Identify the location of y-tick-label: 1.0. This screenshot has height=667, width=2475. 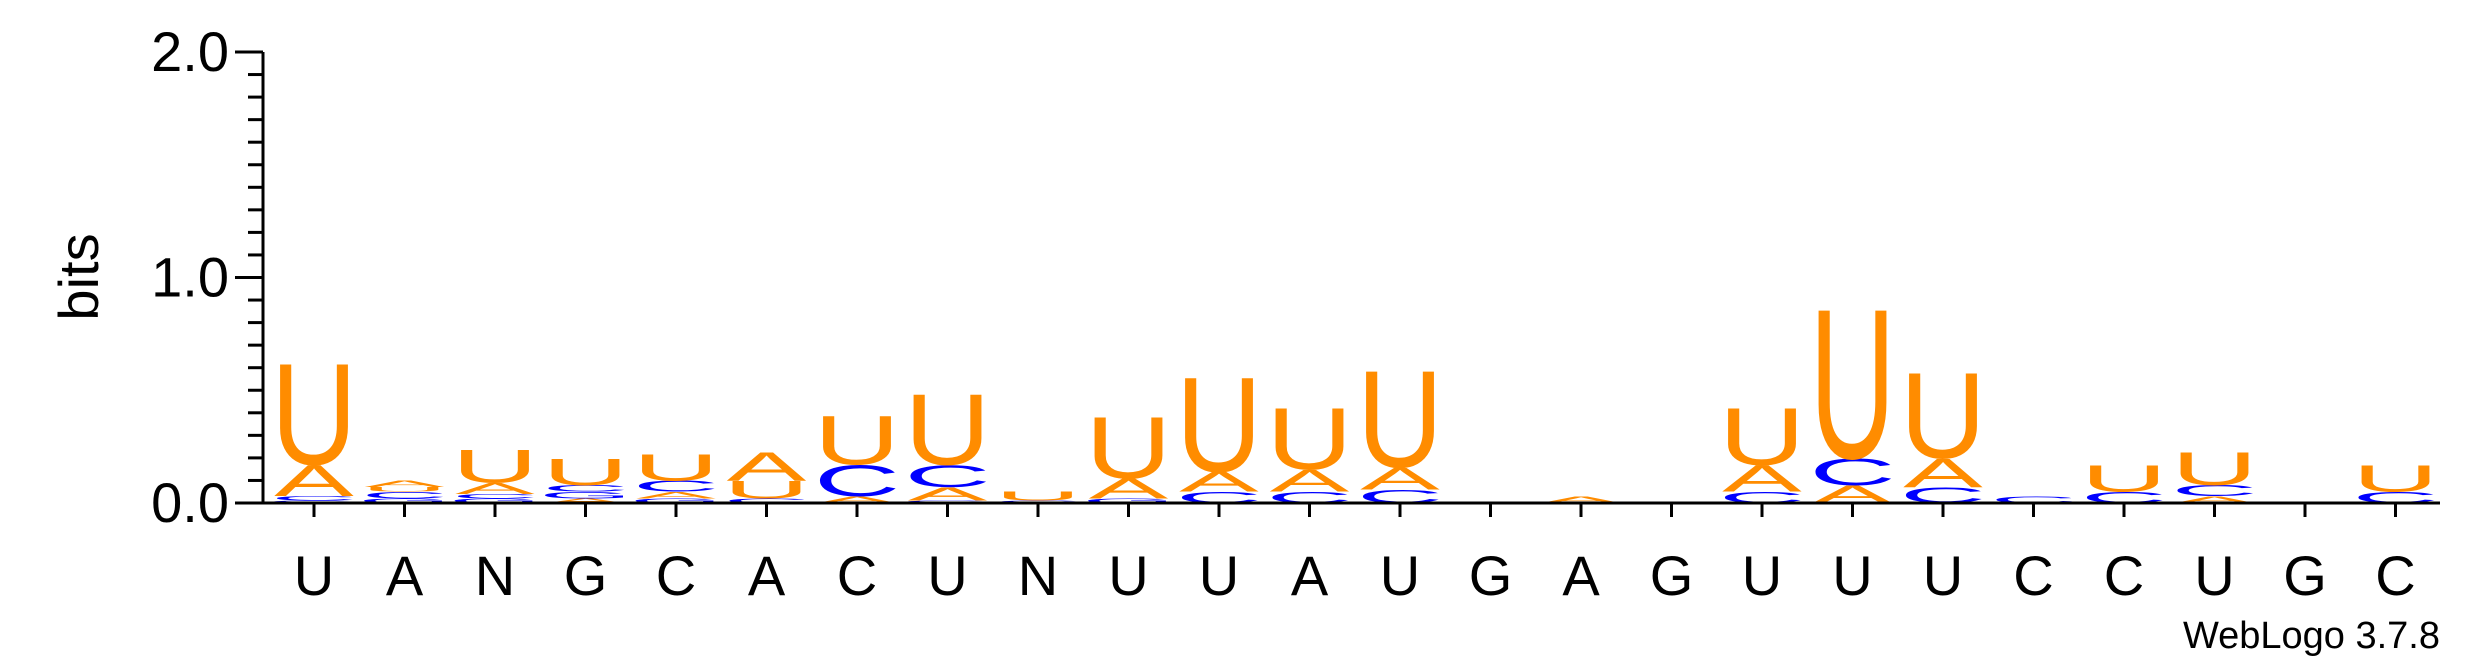
(190, 277).